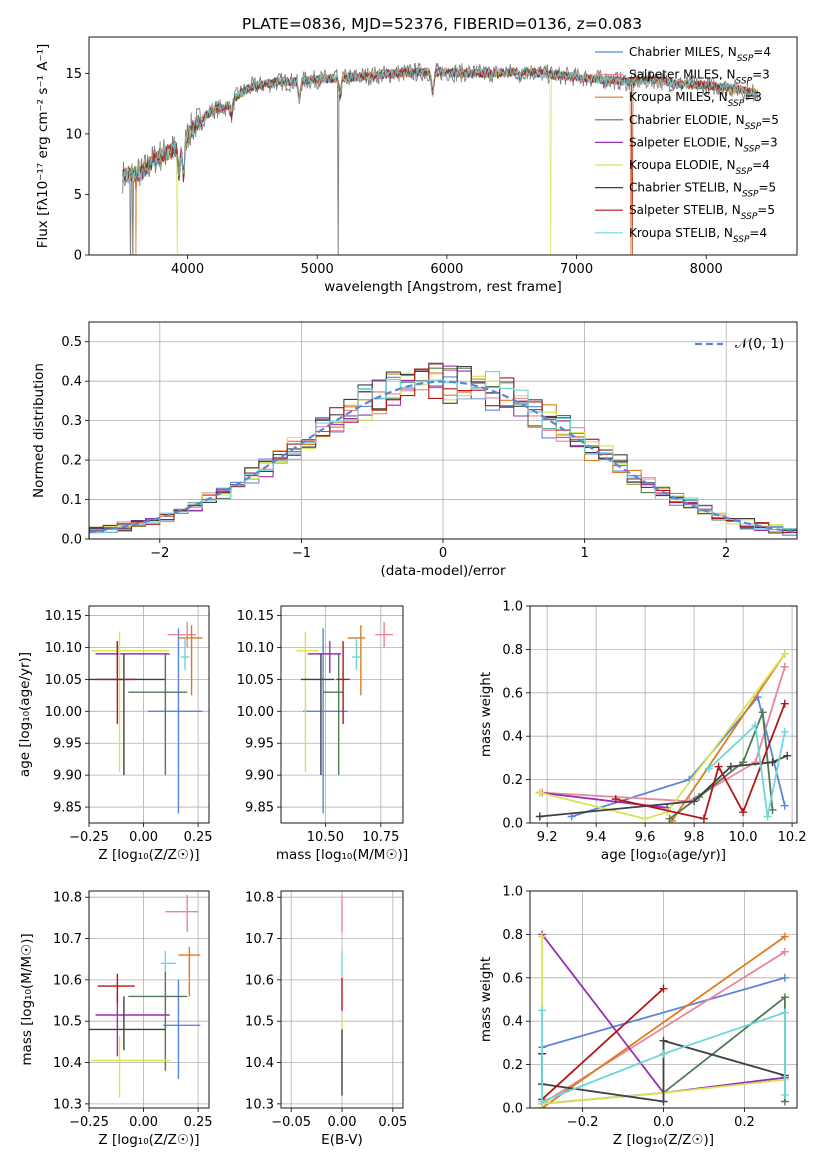 The height and width of the screenshot is (1170, 819). Describe the element at coordinates (702, 212) in the screenshot. I see `legend-entry: Salpeter STELIB, NSSP=5` at that location.